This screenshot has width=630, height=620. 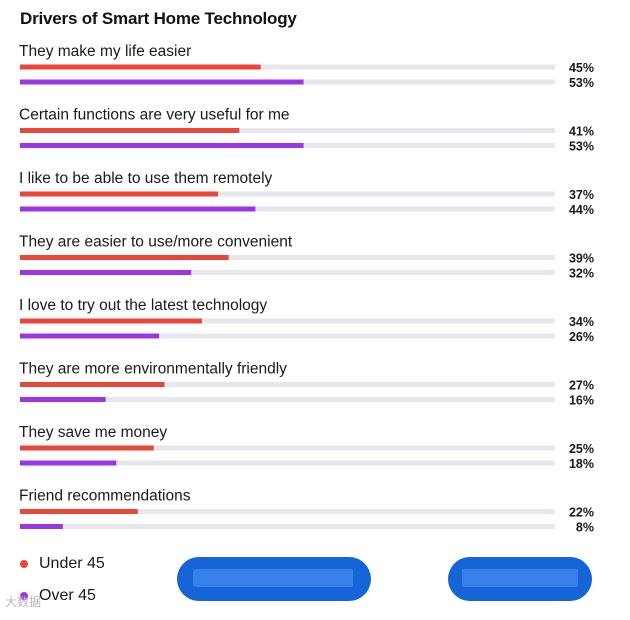 What do you see at coordinates (154, 115) in the screenshot?
I see `category-label: Certain functions are very useful for me` at bounding box center [154, 115].